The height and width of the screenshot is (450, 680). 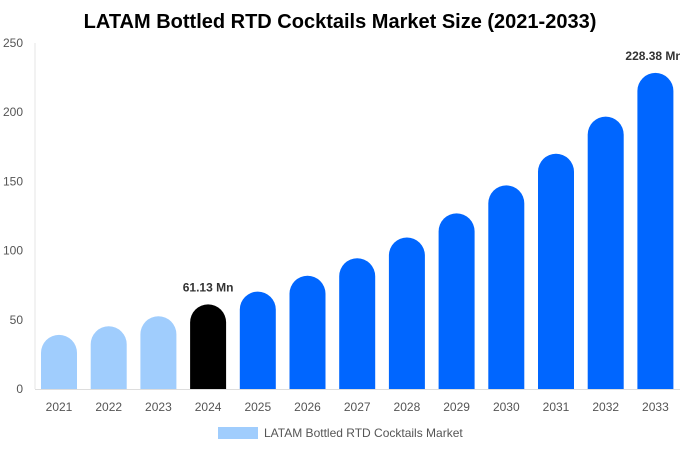 I want to click on bar-2024, so click(x=208, y=346).